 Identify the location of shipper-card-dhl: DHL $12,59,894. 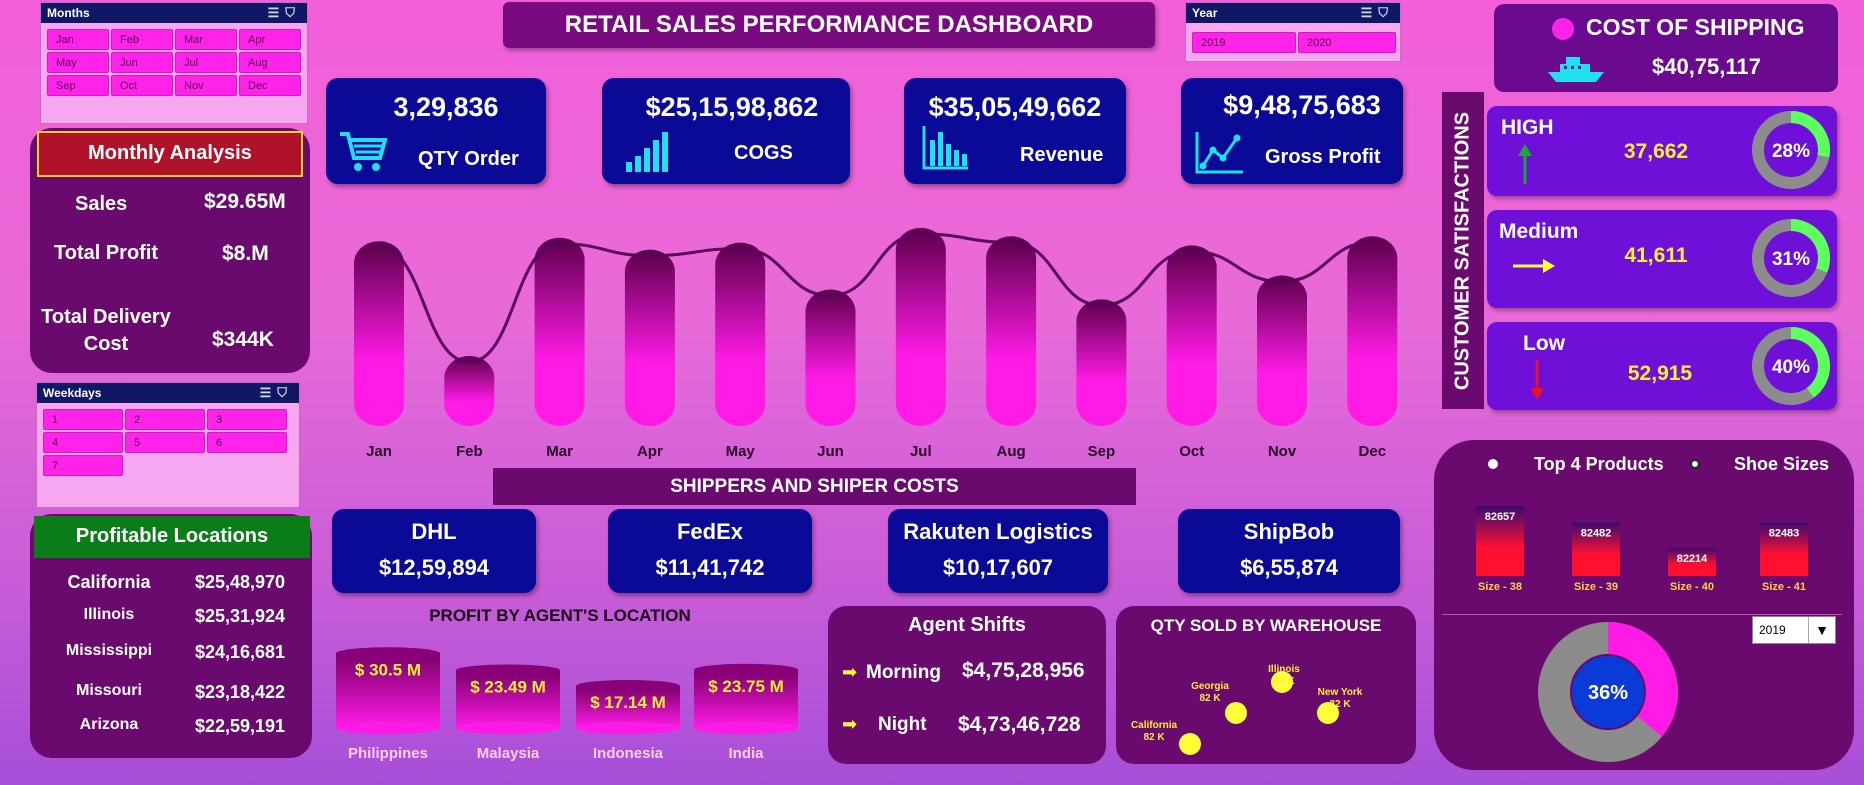
(434, 551).